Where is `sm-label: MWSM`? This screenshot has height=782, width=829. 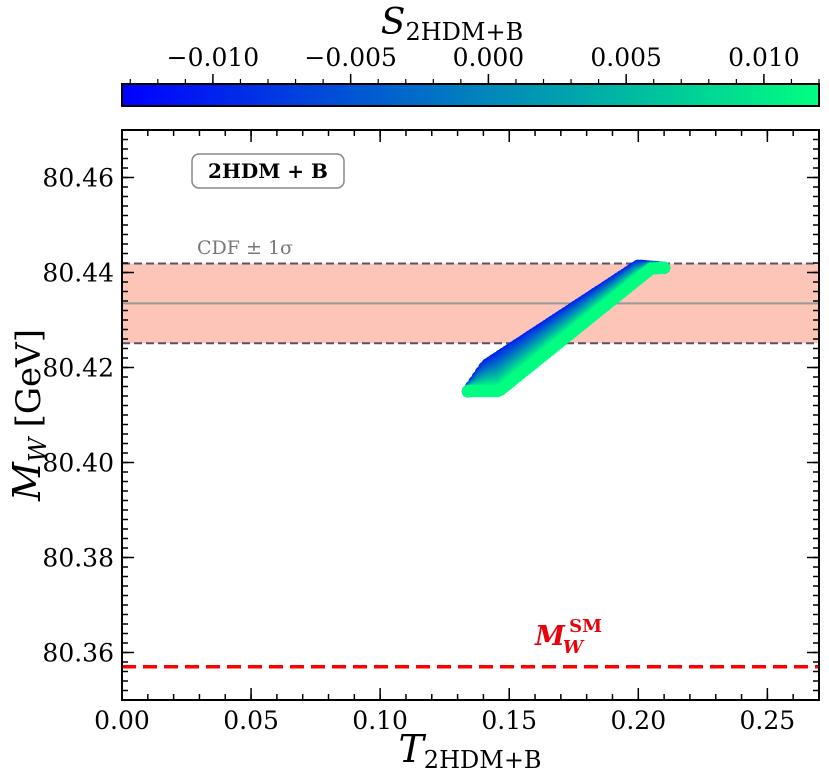 sm-label: MWSM is located at coordinates (568, 637).